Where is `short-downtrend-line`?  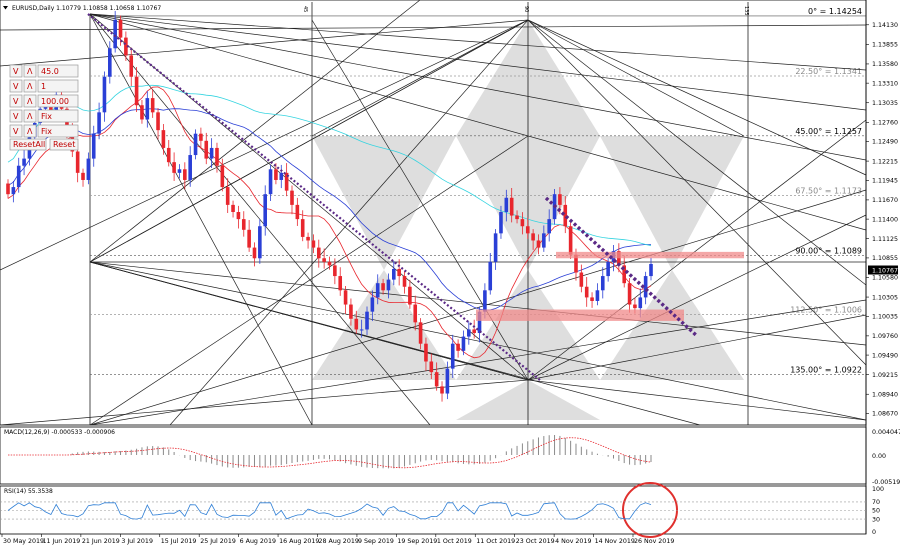
short-downtrend-line is located at coordinates (621, 267).